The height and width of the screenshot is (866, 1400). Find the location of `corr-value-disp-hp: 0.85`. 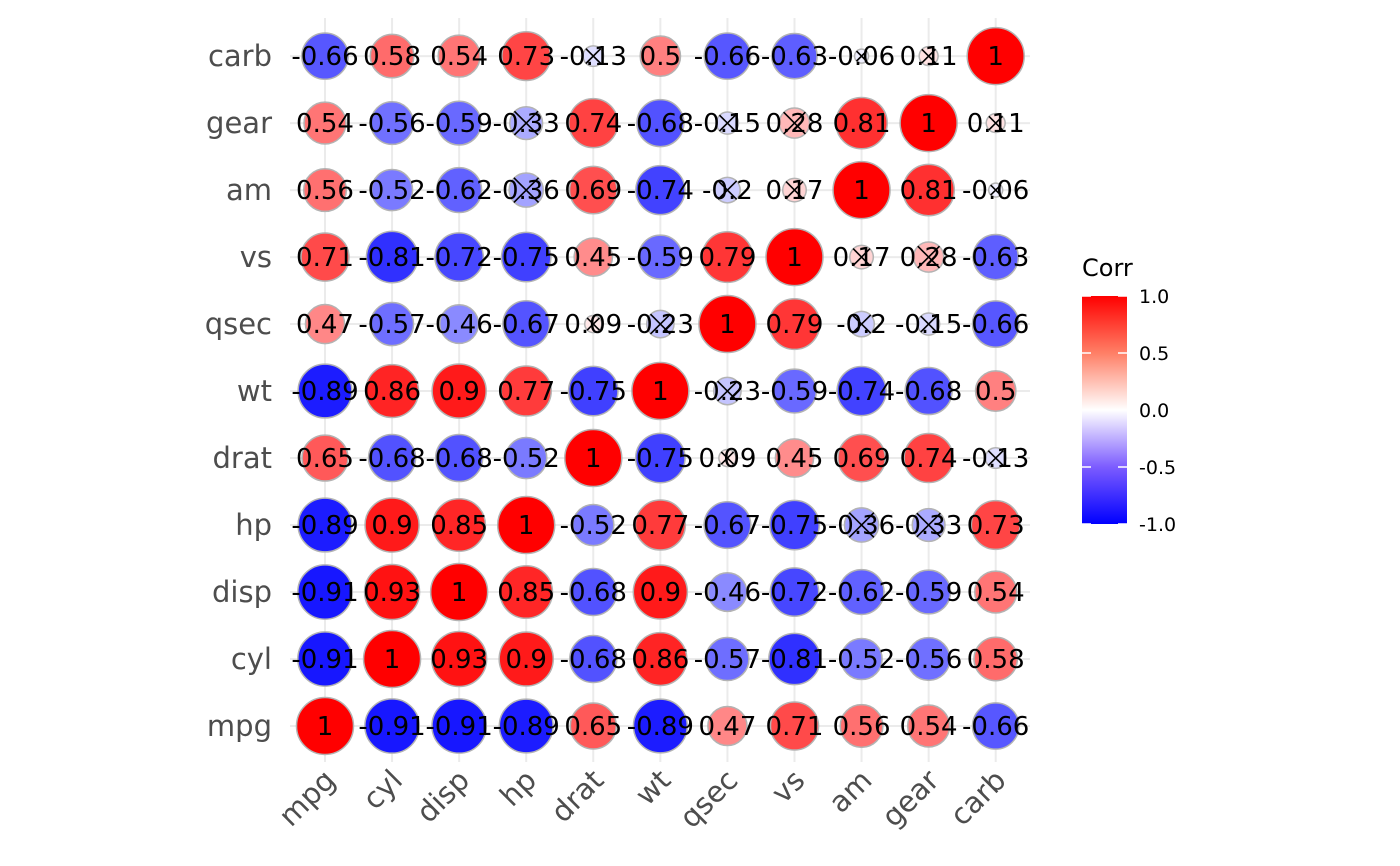

corr-value-disp-hp: 0.85 is located at coordinates (459, 526).